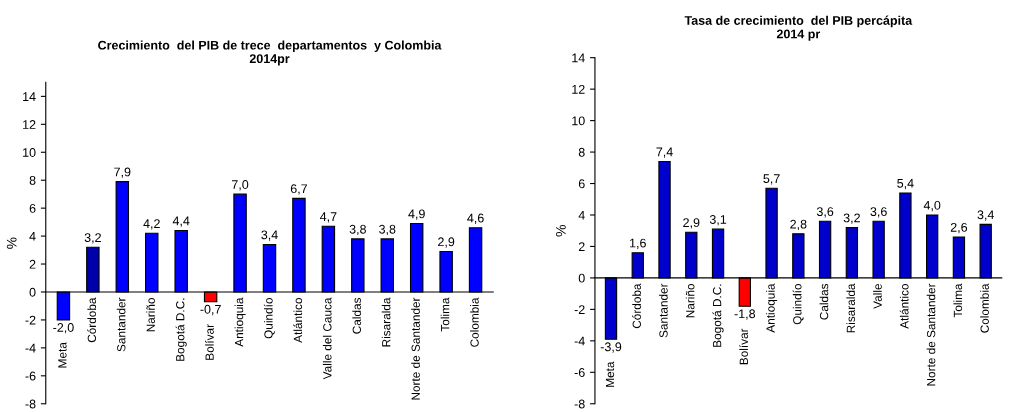 This screenshot has height=412, width=1017. Describe the element at coordinates (299, 189) in the screenshot. I see `data-label: 6,7` at that location.